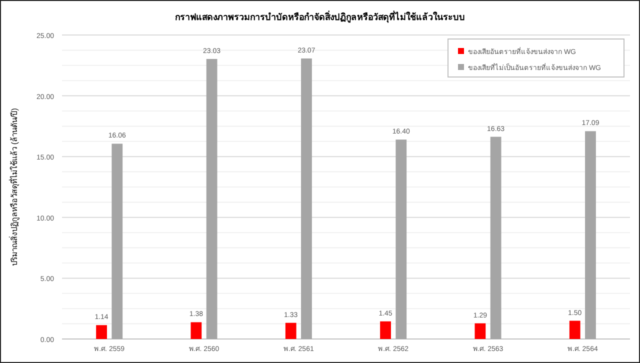  What do you see at coordinates (14, 187) in the screenshot?
I see `y-axis-title: ปริมาณสิ่งปฏิกูลหรือวัสดุที่ไม่ใช้แล้ว (ล้านตัน/ปี)` at bounding box center [14, 187].